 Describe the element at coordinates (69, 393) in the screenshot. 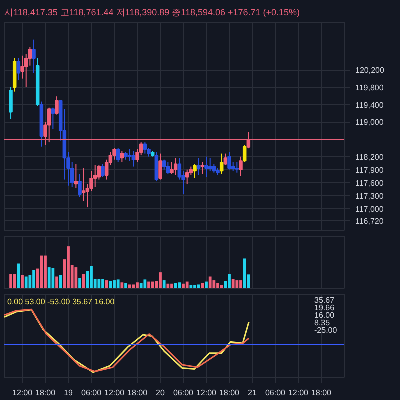

I see `x-tick-label: 19` at that location.